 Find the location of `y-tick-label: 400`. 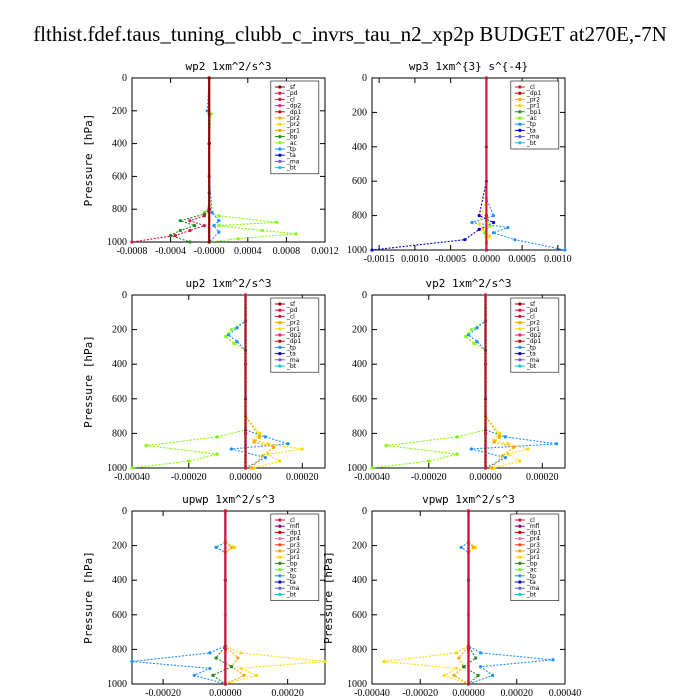

y-tick-label: 400 is located at coordinates (359, 364).